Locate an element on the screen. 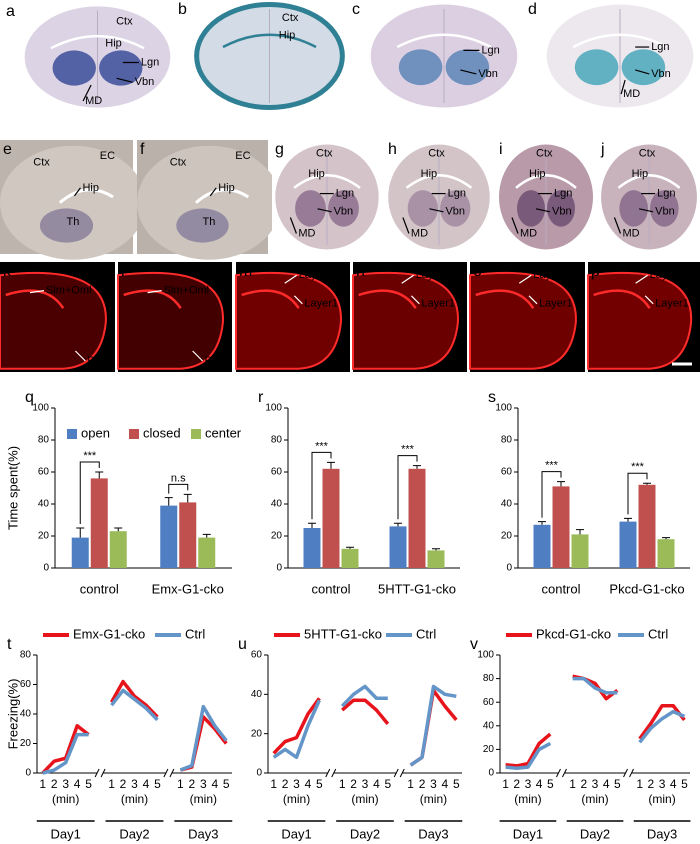  image-panel: m Layer4 Layer1 is located at coordinates (292, 317).